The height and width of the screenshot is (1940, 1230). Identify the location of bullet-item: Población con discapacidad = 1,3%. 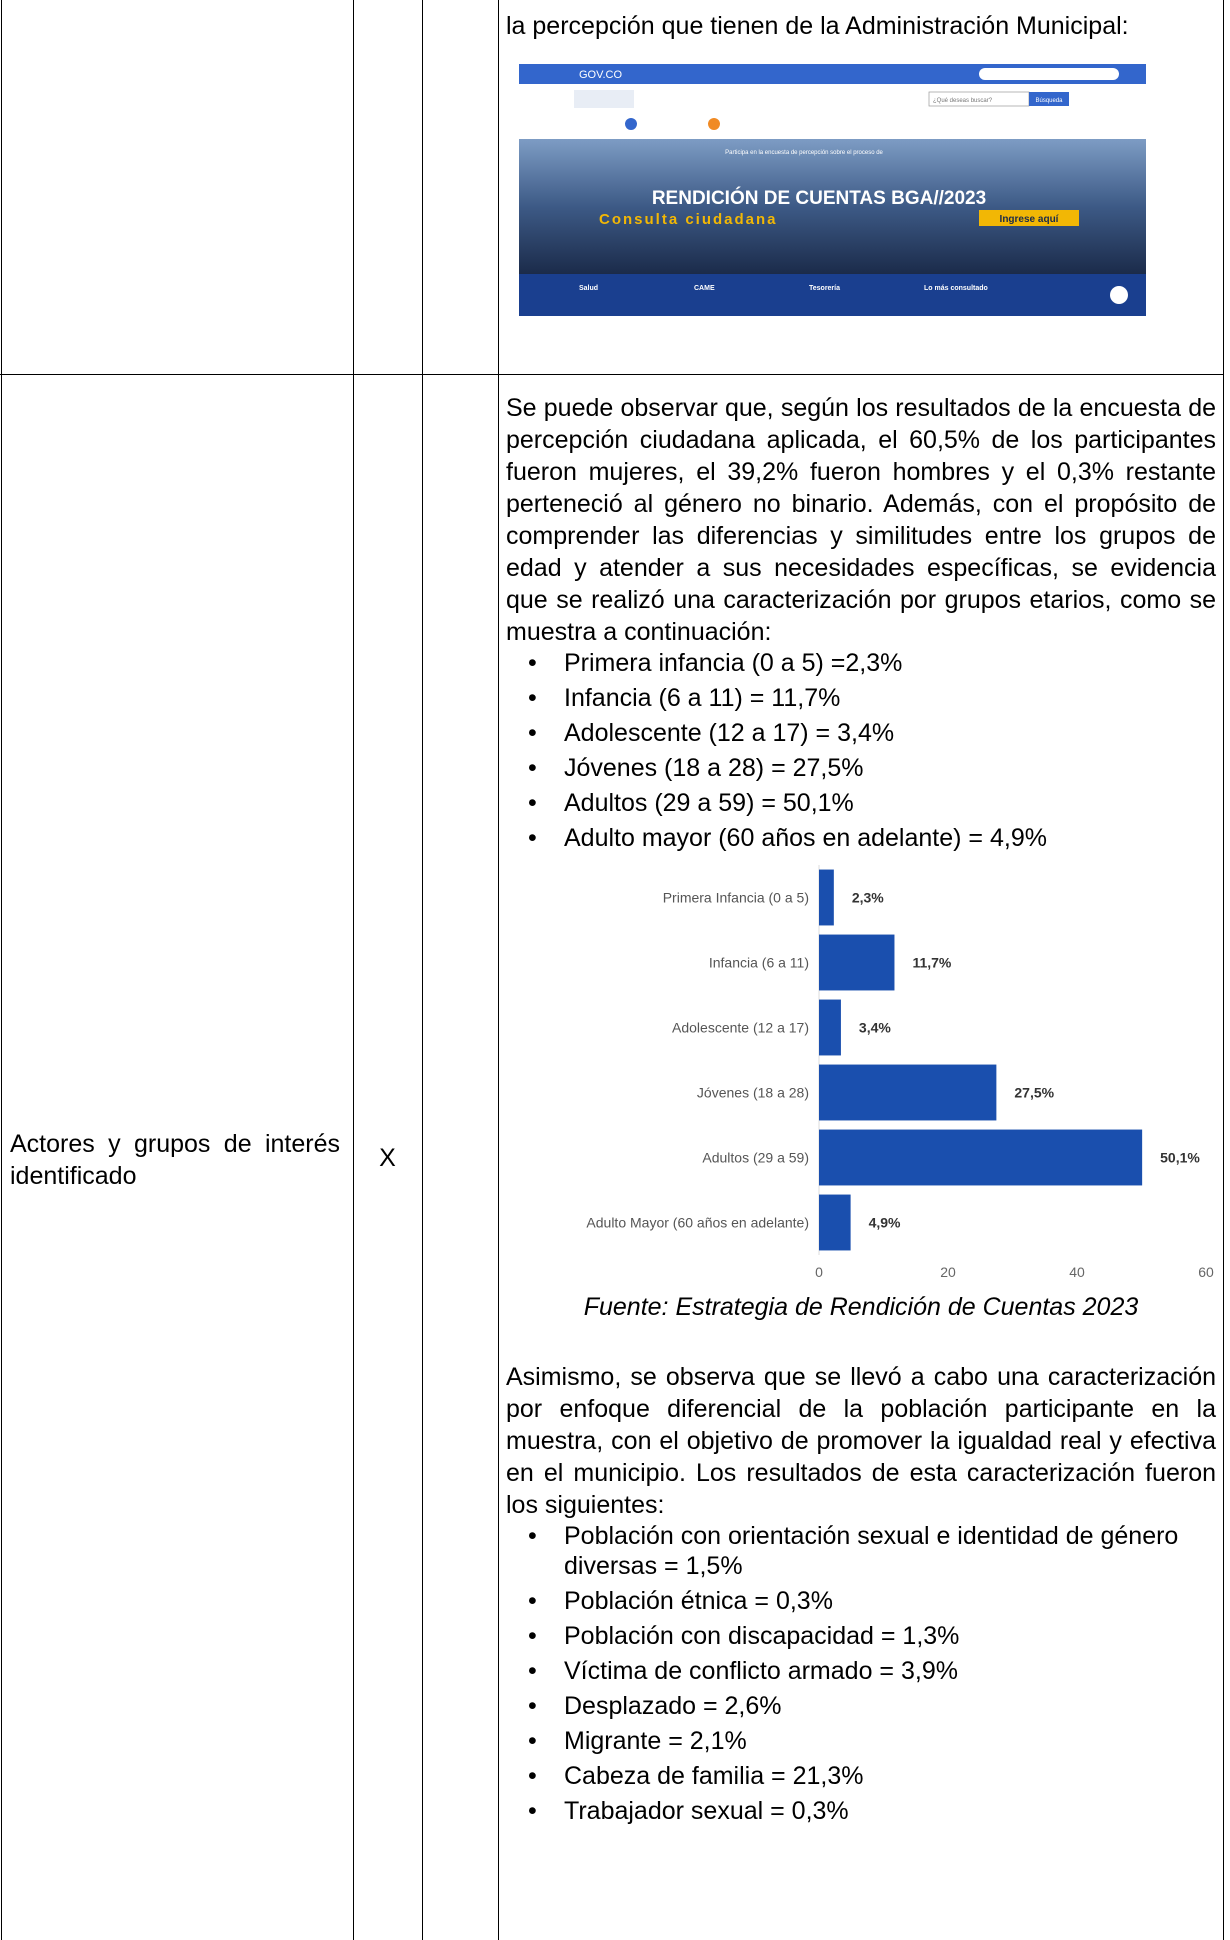
(861, 1636).